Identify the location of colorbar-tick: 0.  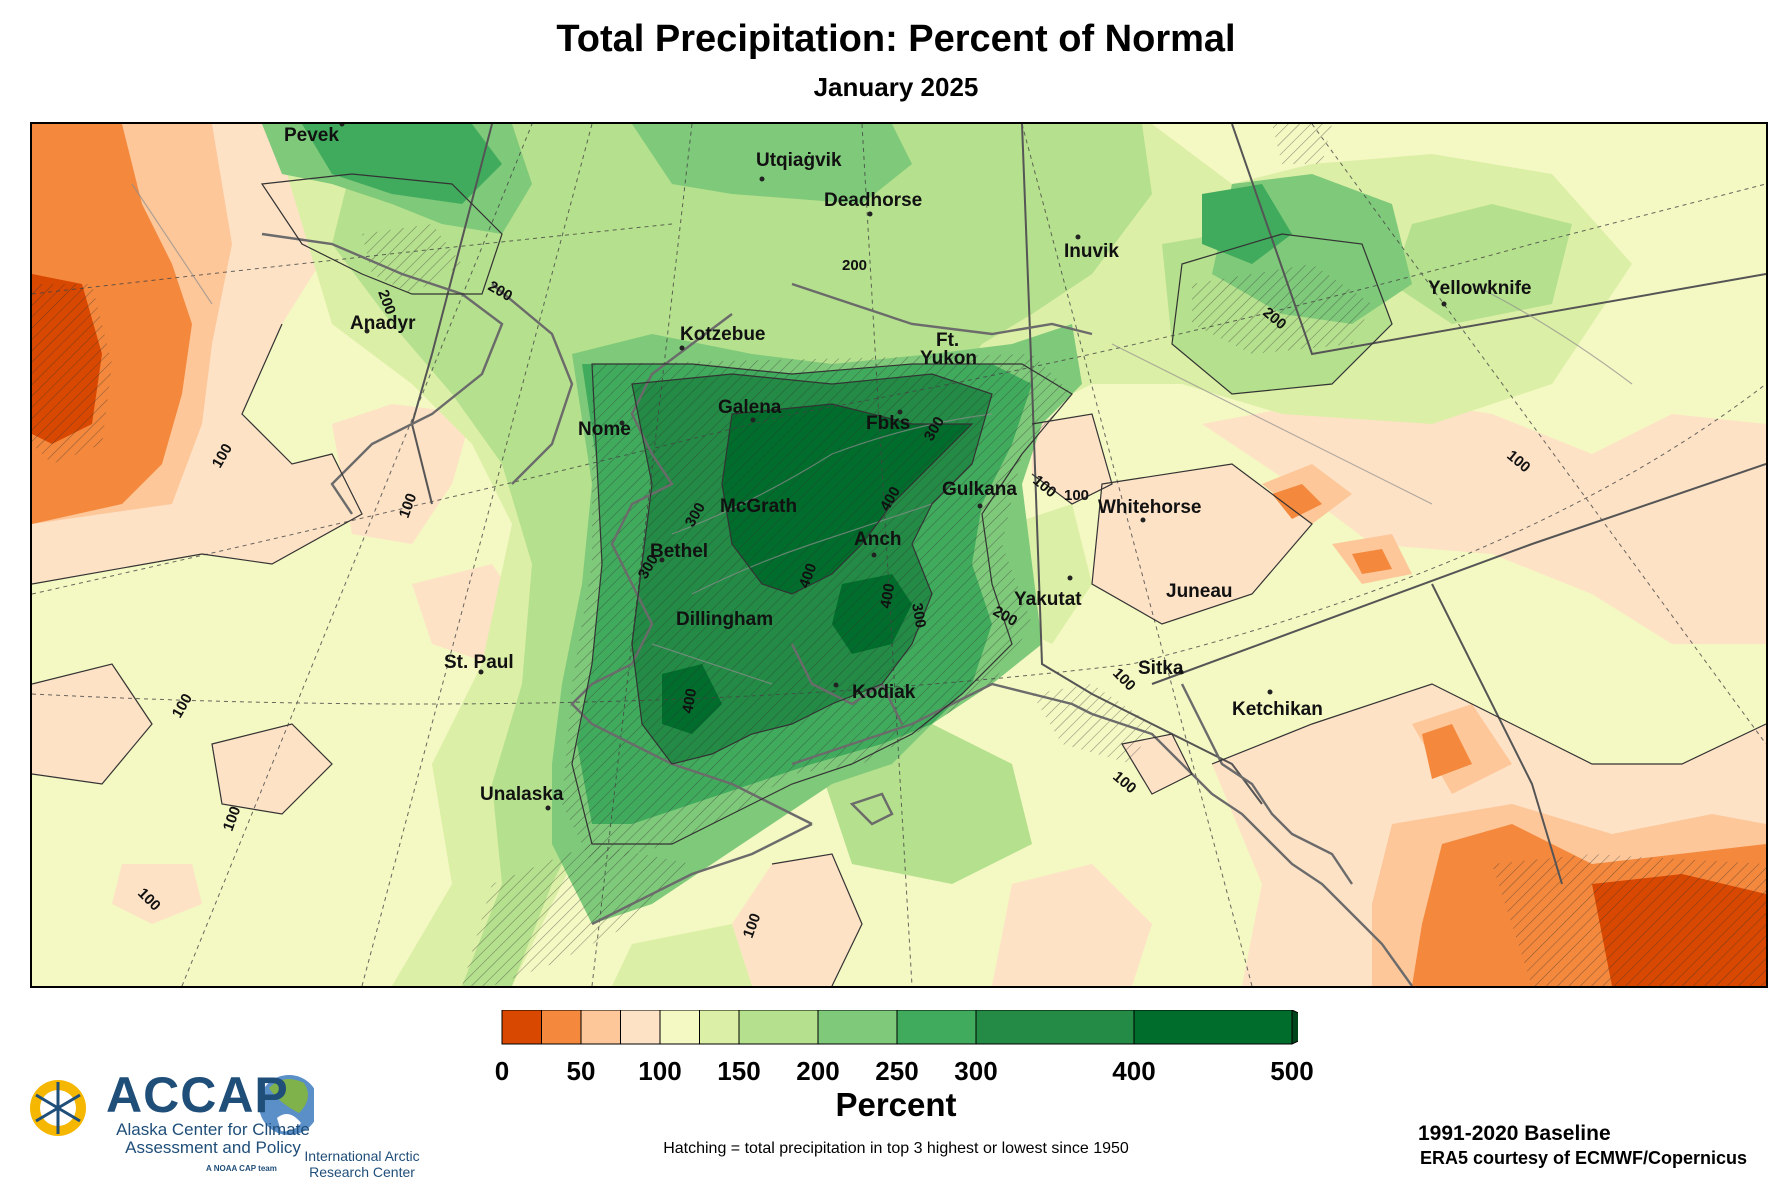
(502, 1071).